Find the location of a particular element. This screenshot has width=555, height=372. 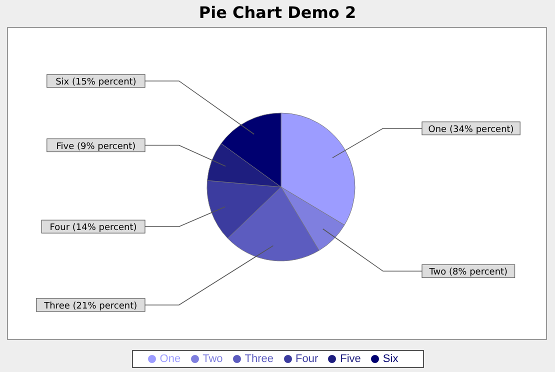

legend-label: One is located at coordinates (170, 359).